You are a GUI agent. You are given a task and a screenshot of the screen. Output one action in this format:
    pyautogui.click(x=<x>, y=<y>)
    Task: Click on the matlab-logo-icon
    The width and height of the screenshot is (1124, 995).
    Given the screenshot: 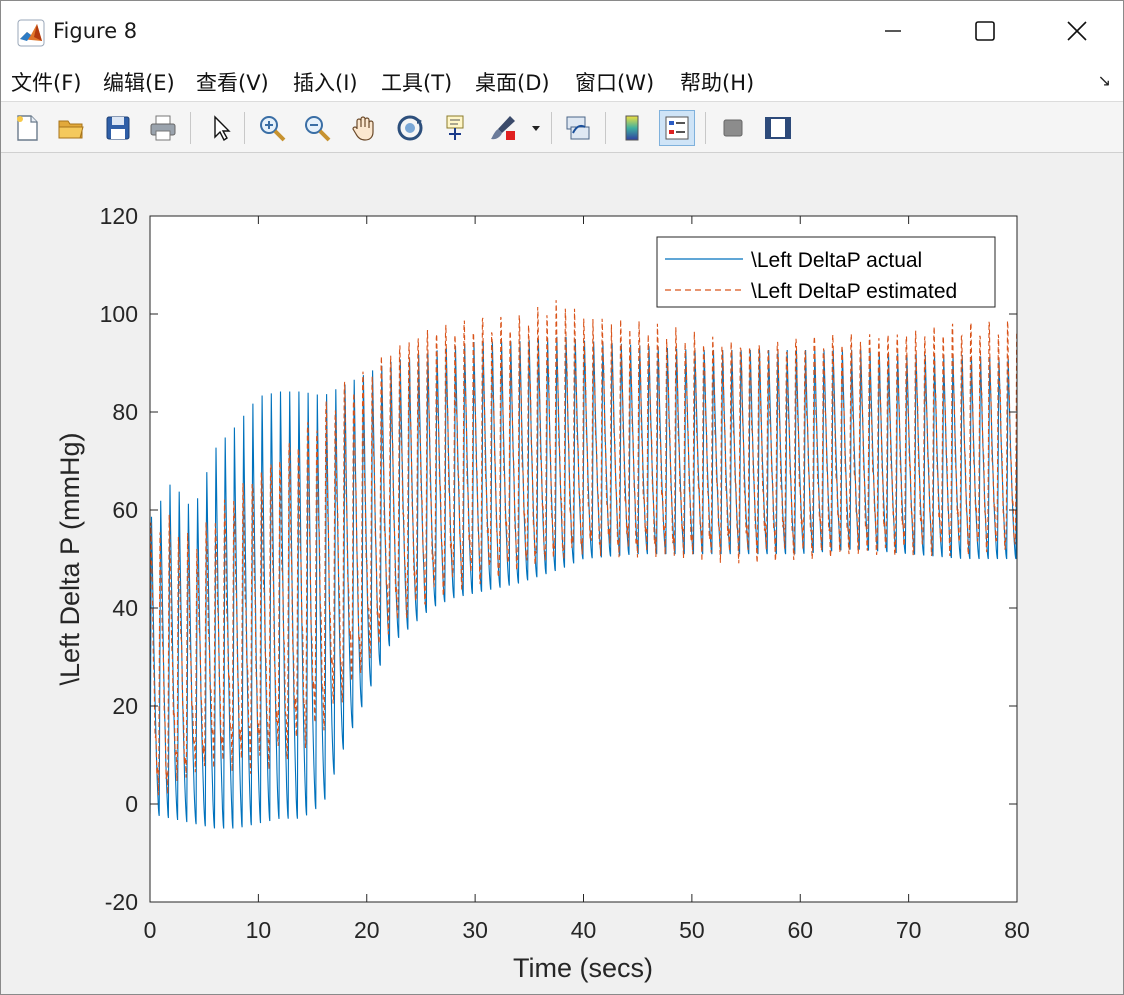 What is the action you would take?
    pyautogui.click(x=31, y=33)
    